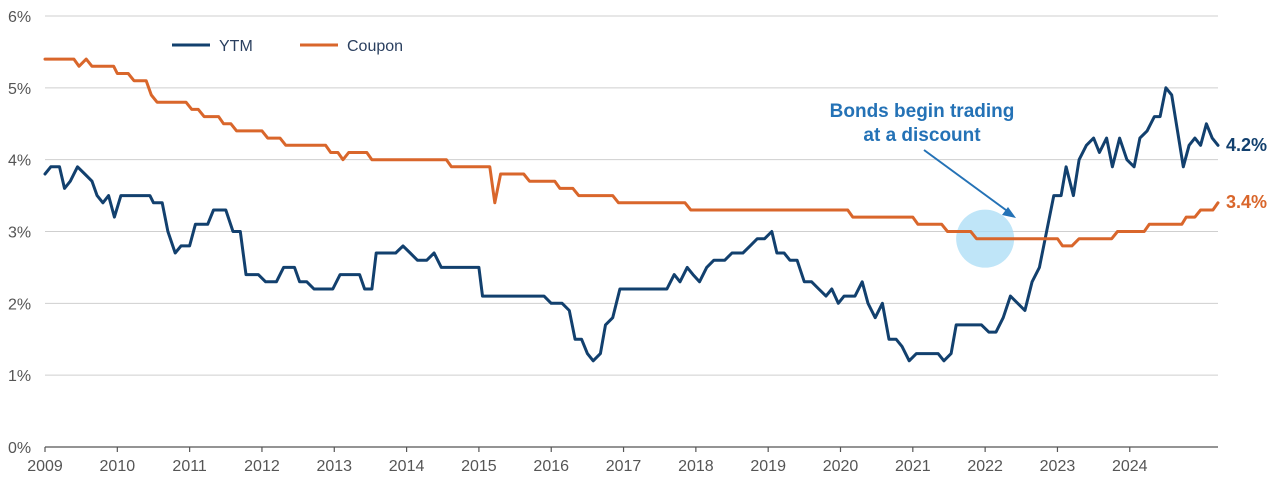 The height and width of the screenshot is (477, 1280). What do you see at coordinates (1246, 145) in the screenshot?
I see `ytm-end-label: 4.2%` at bounding box center [1246, 145].